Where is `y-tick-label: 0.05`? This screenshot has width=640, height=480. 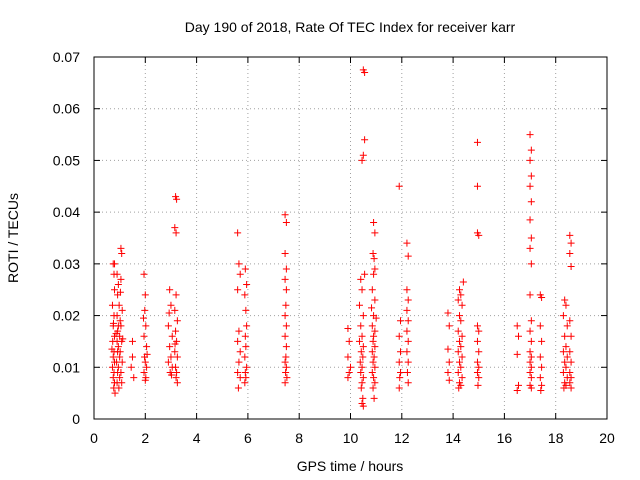 y-tick-label: 0.05 is located at coordinates (66, 160).